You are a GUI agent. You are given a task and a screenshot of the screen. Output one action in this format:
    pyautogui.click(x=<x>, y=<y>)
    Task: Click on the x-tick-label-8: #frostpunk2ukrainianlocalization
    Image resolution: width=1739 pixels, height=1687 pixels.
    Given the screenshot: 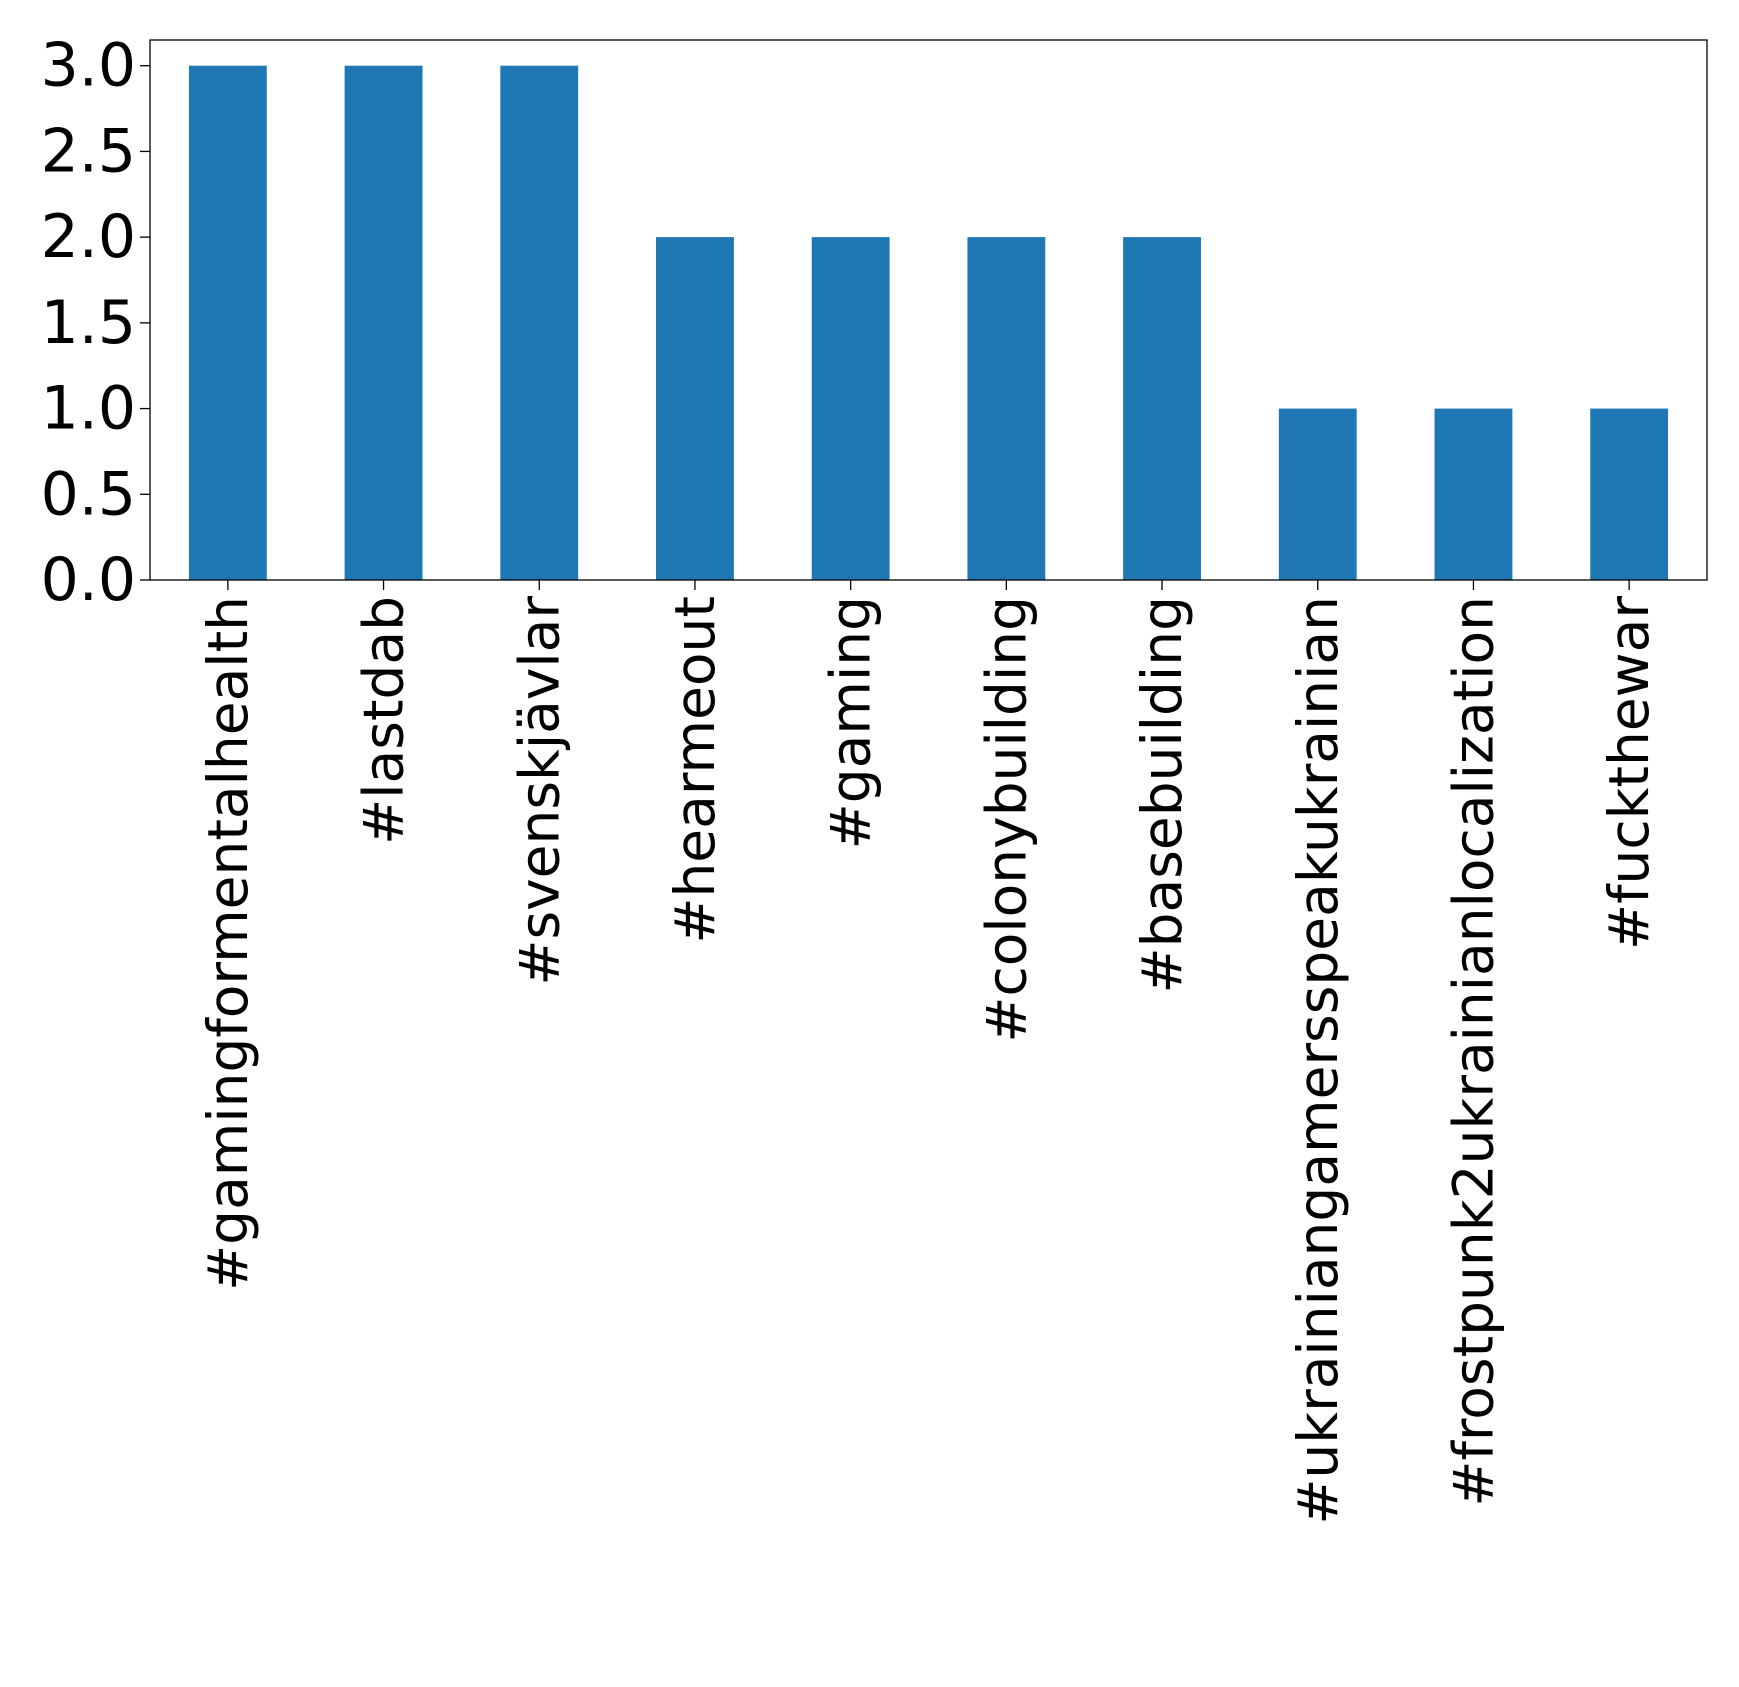 What is the action you would take?
    pyautogui.click(x=1473, y=1051)
    